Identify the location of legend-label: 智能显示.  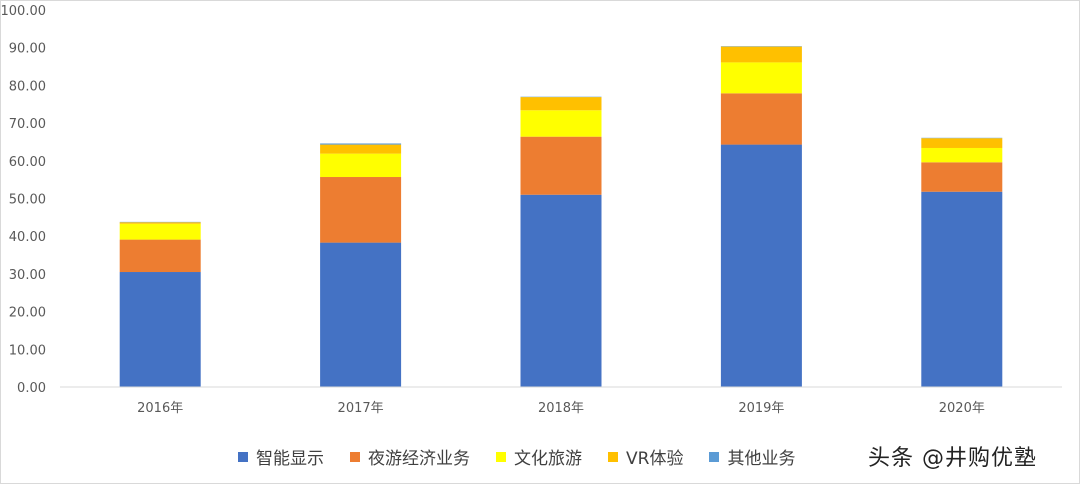
(290, 459).